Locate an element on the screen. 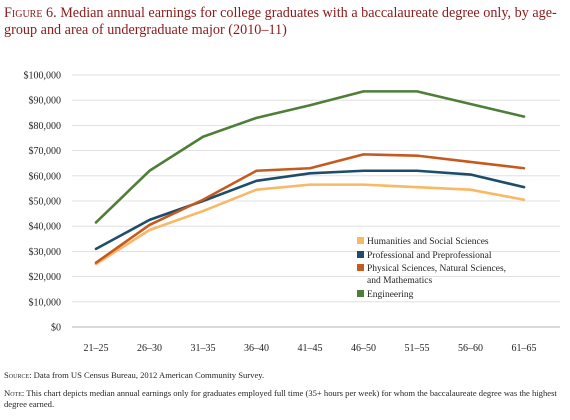 This screenshot has width=570, height=420. y-tick-label: $10,000 is located at coordinates (45, 302).